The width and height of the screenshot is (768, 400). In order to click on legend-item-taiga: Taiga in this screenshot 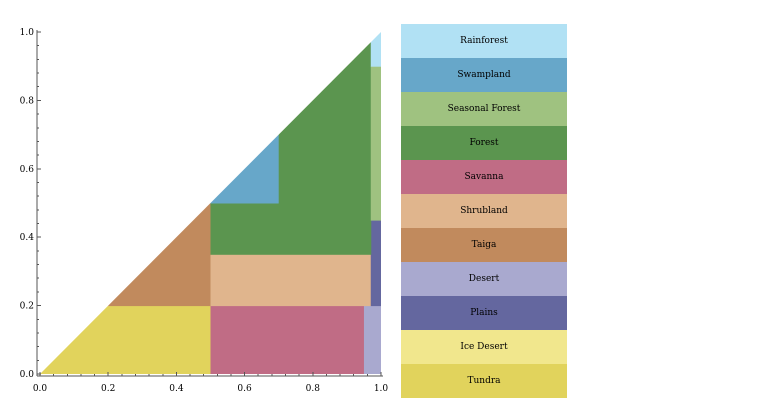, I will do `click(484, 245)`.